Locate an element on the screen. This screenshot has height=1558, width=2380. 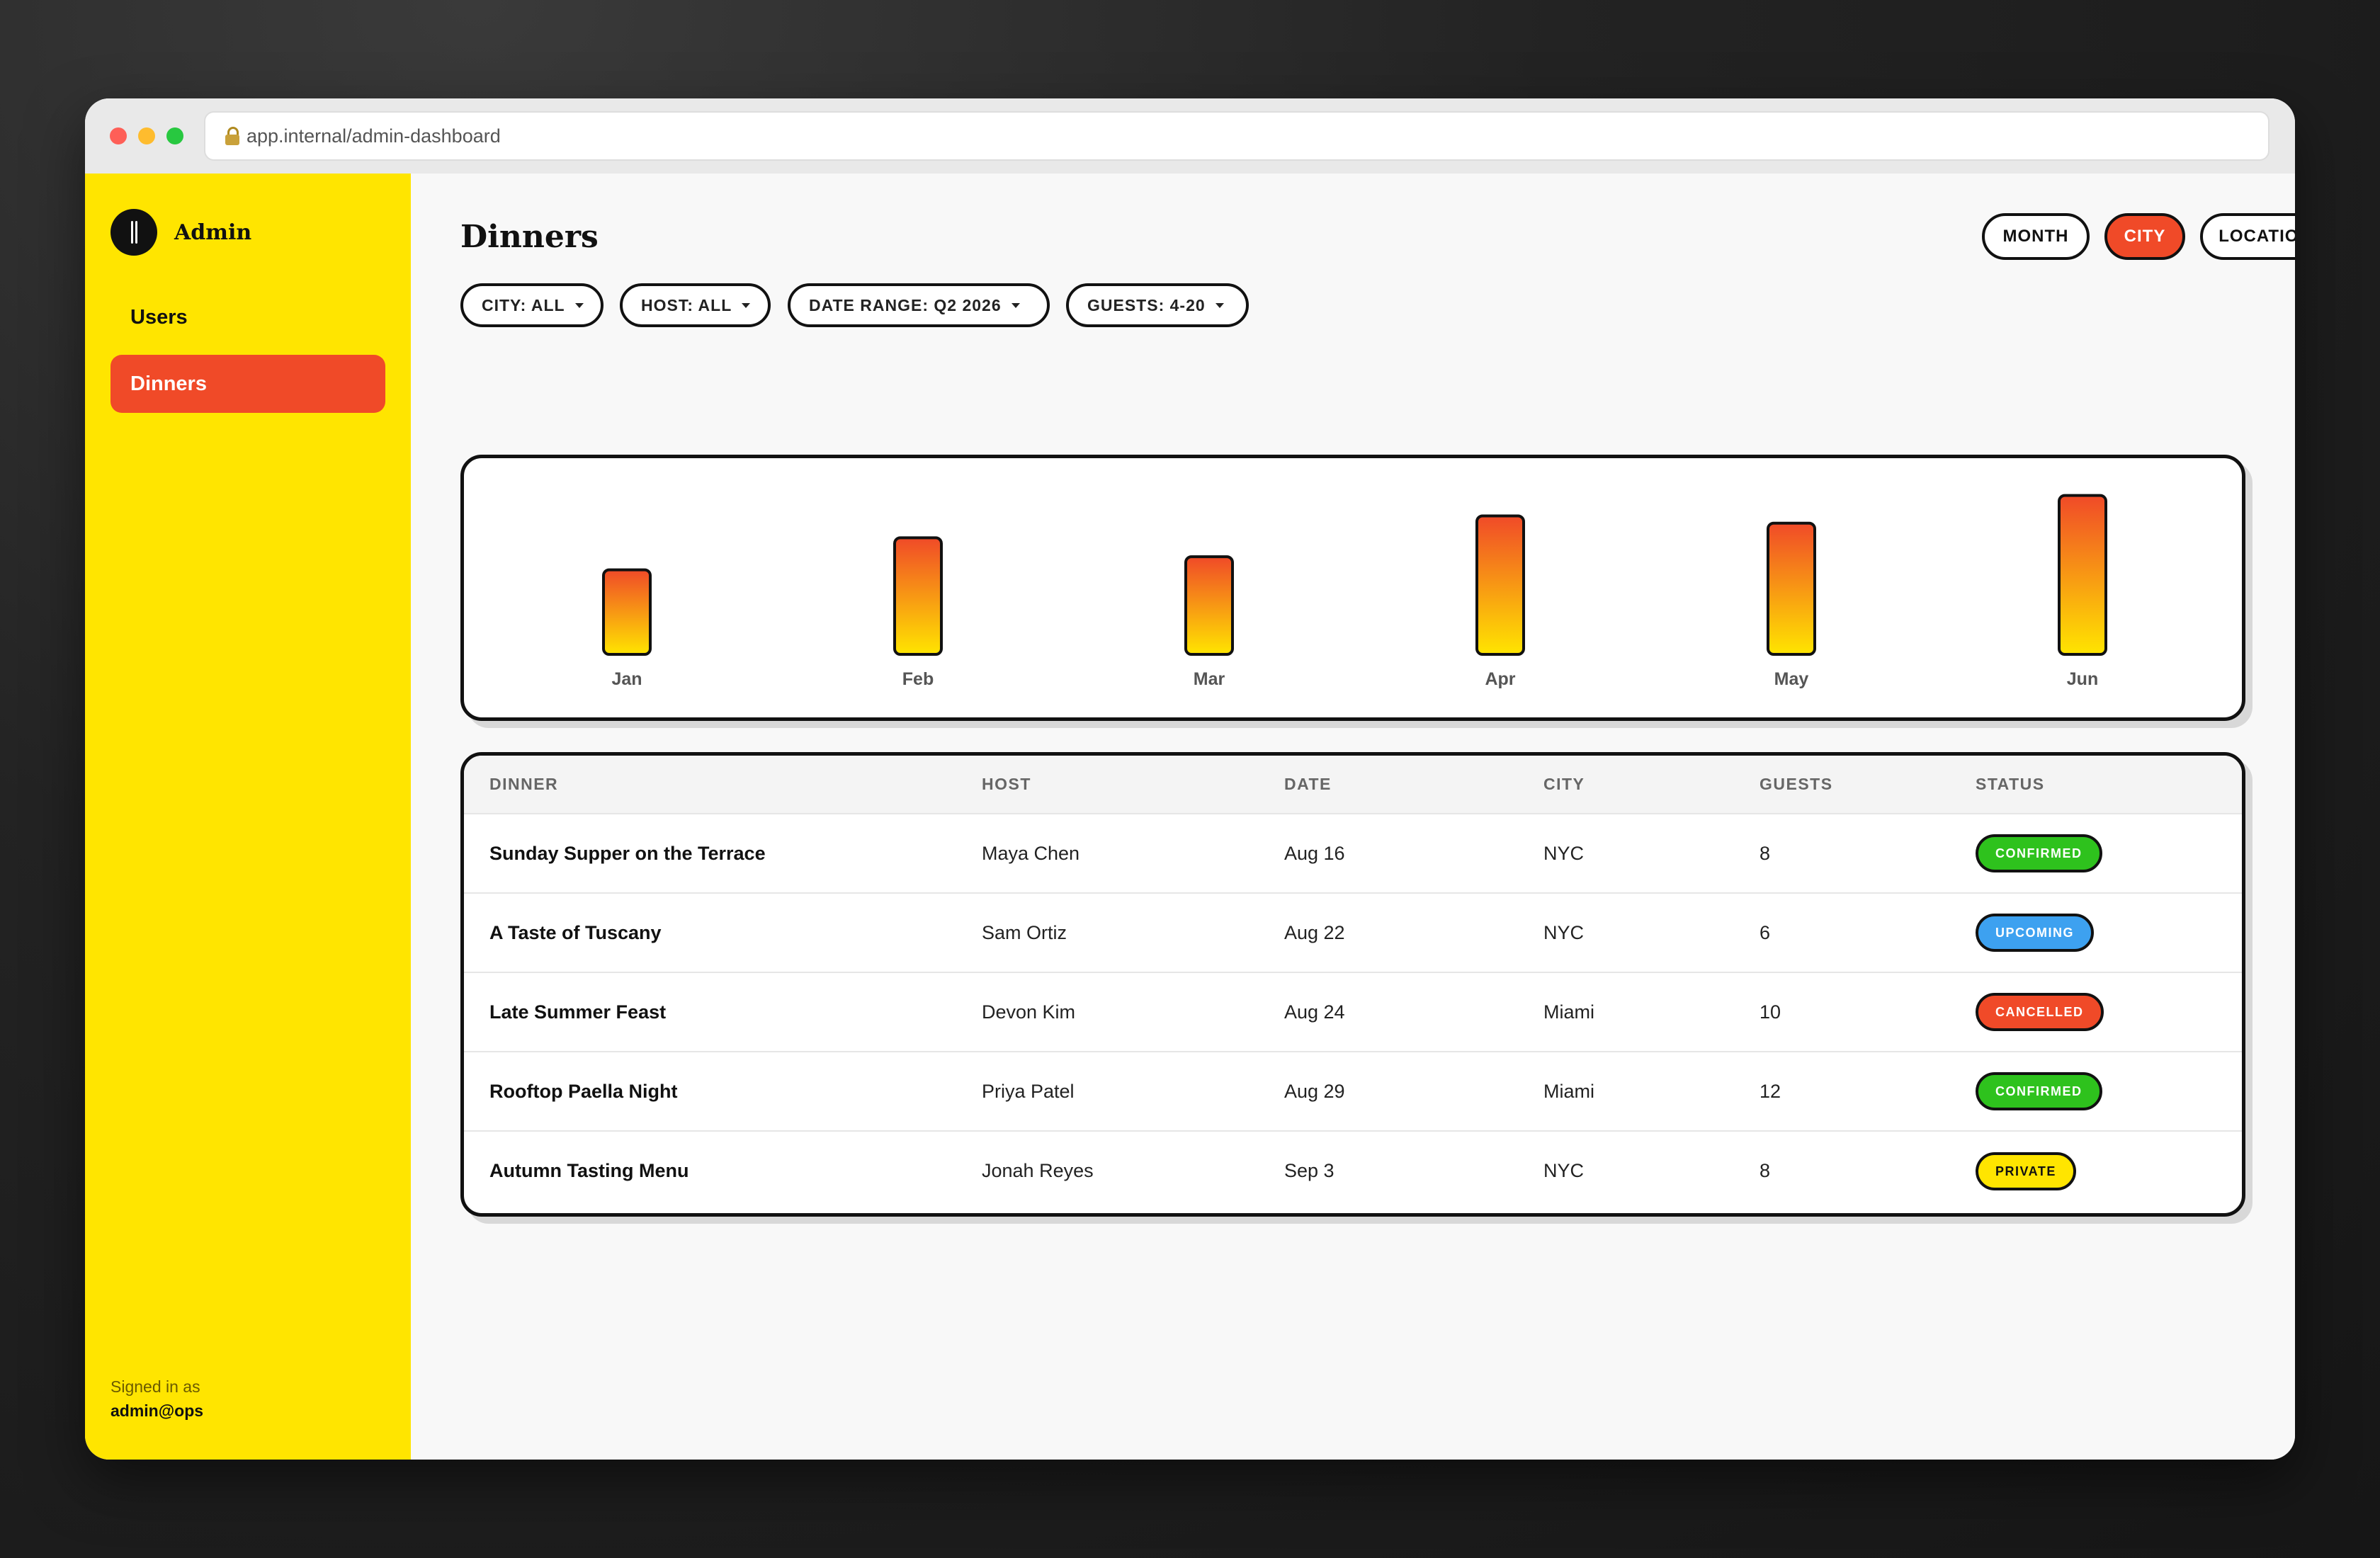
status-cell: PRIVATE is located at coordinates (2109, 1170).